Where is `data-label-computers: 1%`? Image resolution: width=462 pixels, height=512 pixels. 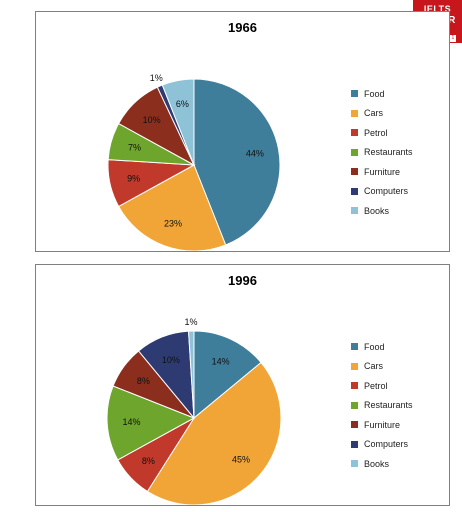
data-label-computers: 1% is located at coordinates (156, 78).